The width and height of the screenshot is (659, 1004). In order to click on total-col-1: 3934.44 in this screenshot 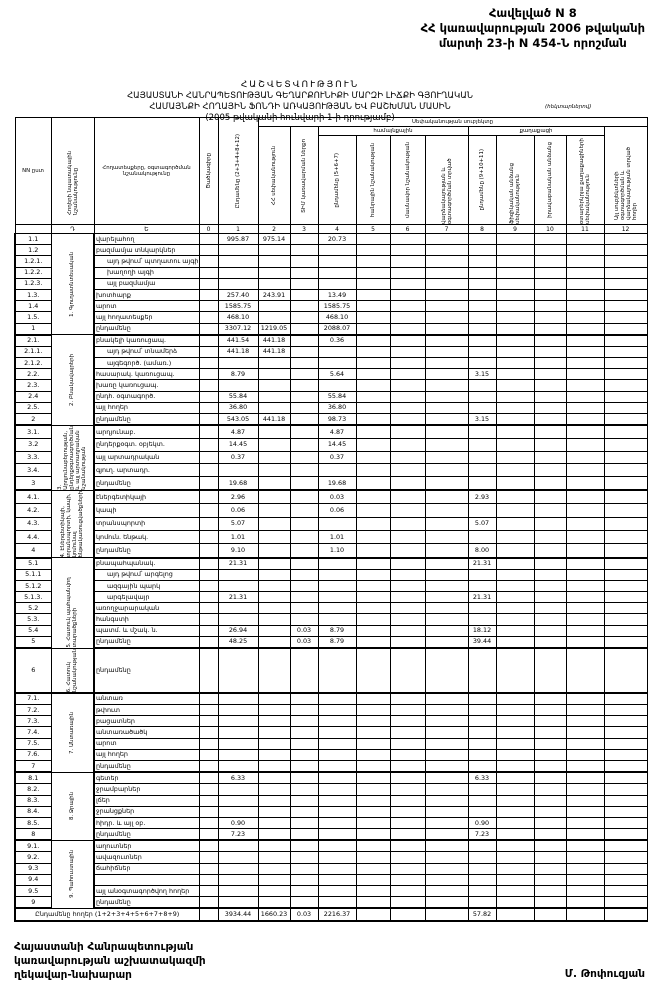, I will do `click(238, 914)`.